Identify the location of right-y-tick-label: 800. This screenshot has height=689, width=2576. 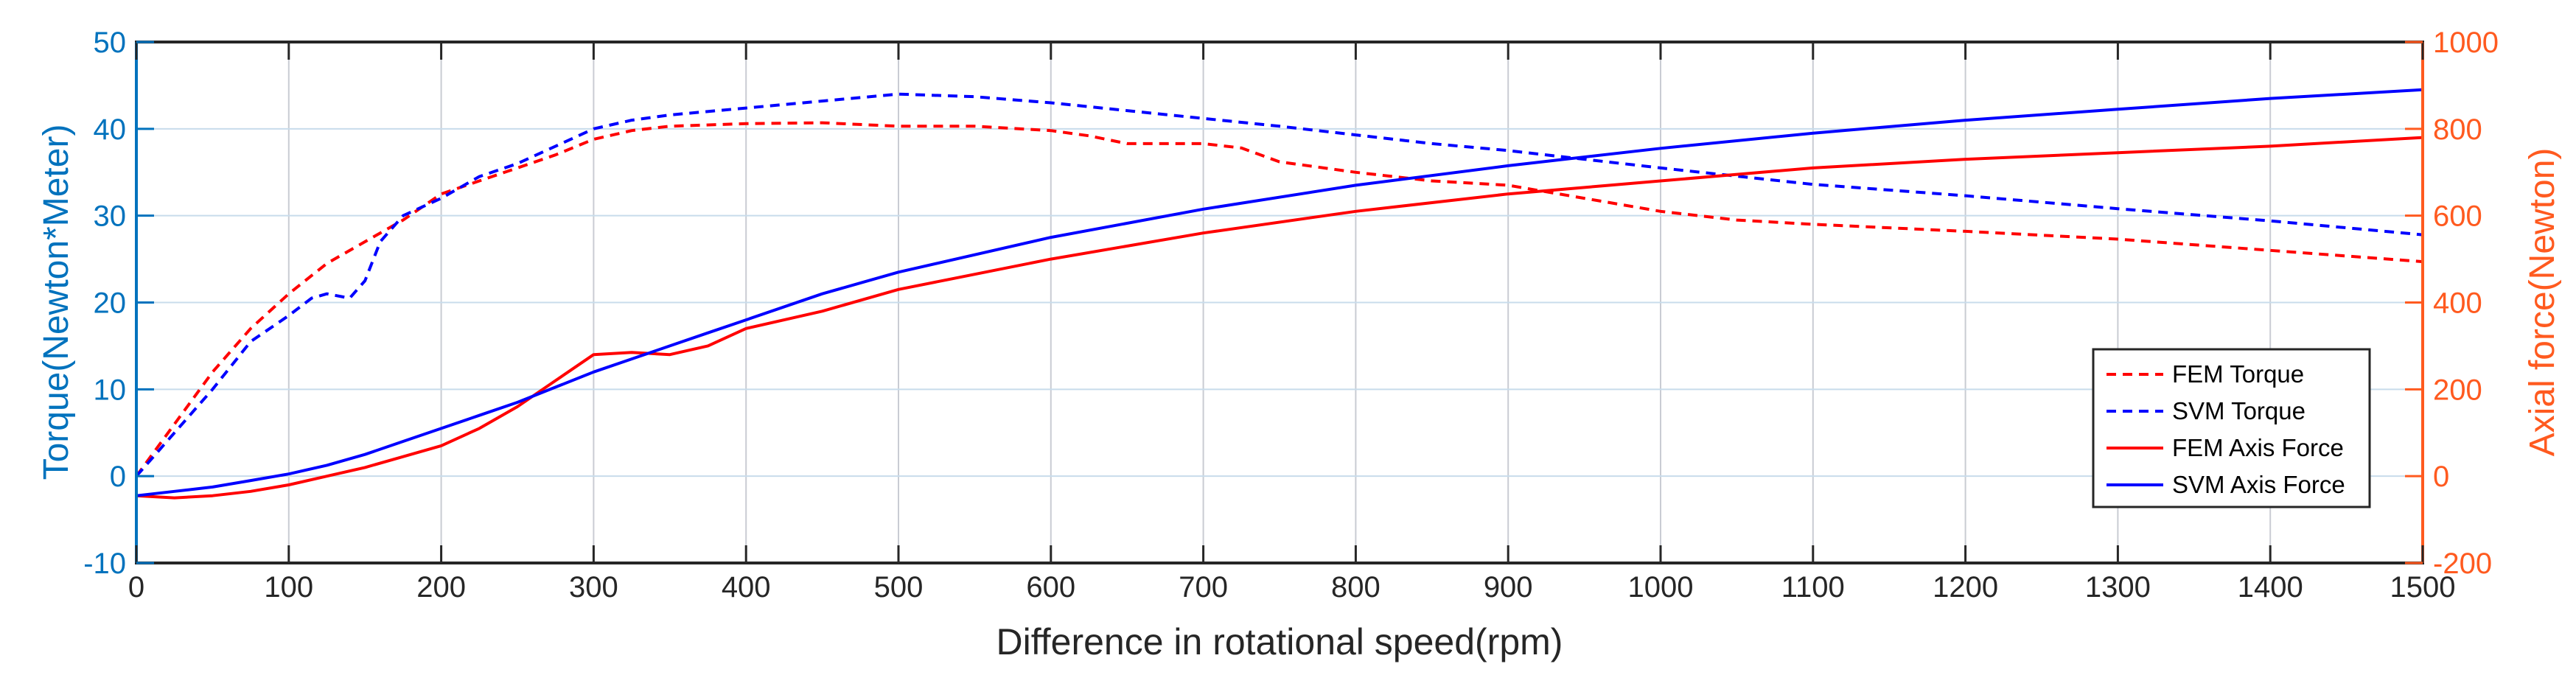
(2457, 129).